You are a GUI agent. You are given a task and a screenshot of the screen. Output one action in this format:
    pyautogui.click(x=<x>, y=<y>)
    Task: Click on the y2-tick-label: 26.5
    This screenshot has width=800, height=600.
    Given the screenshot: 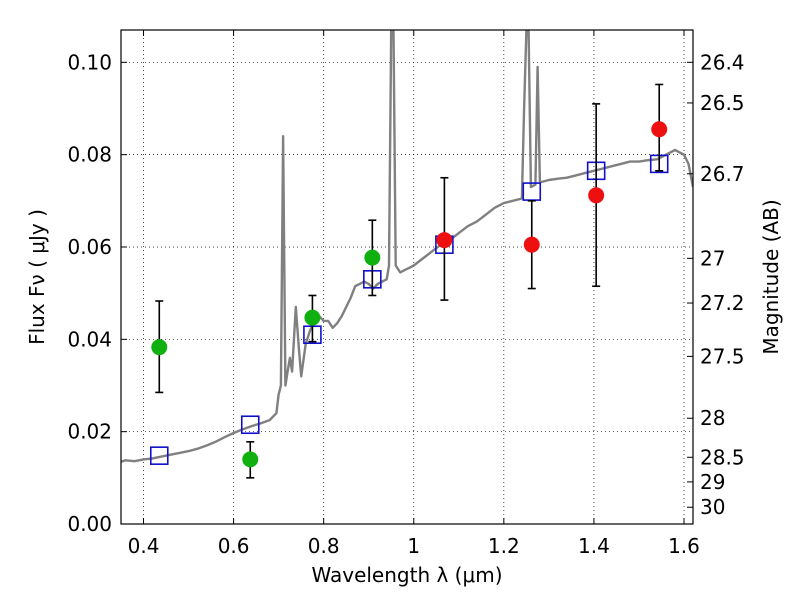 What is the action you would take?
    pyautogui.click(x=722, y=103)
    